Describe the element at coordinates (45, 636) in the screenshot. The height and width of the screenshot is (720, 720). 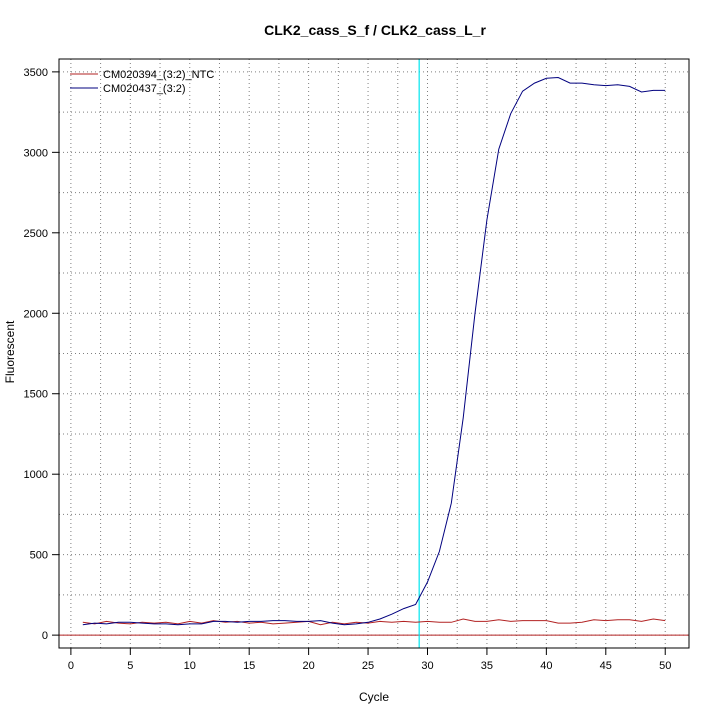
I see `y-tick-label: 0` at that location.